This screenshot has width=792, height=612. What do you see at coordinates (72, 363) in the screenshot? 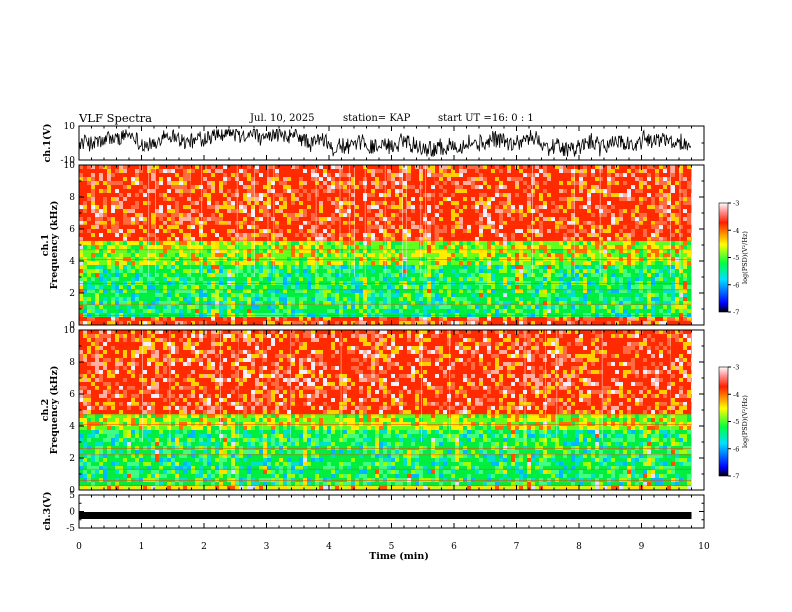
I see `ch2-spec-y-tick: 8` at bounding box center [72, 363].